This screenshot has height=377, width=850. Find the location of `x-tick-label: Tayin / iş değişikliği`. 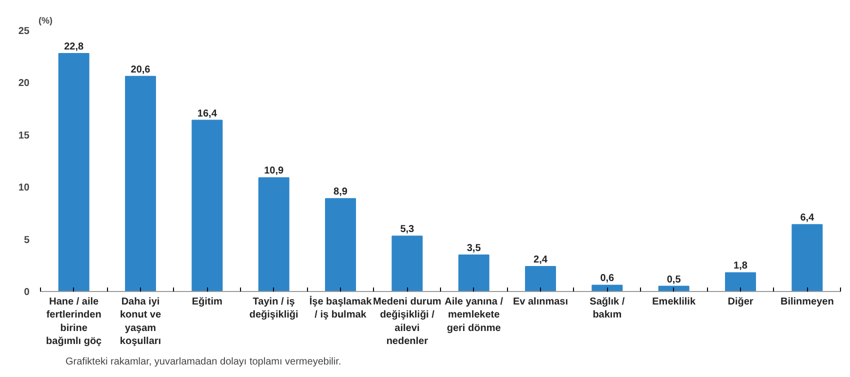

x-tick-label: Tayin / iş değişikliği is located at coordinates (274, 308).